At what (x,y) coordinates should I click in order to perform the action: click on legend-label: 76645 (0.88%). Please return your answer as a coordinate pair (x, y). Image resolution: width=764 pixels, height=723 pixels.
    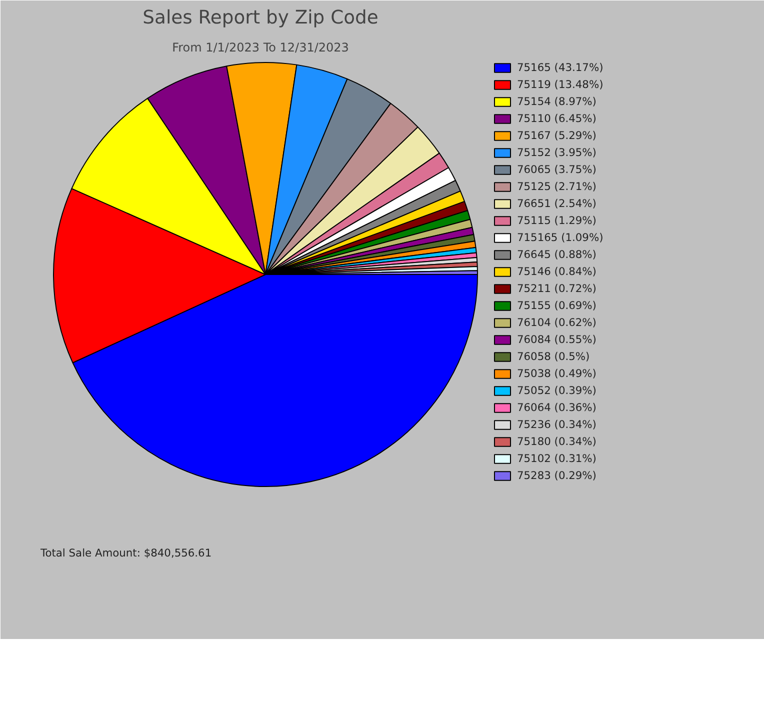
    Looking at the image, I should click on (556, 254).